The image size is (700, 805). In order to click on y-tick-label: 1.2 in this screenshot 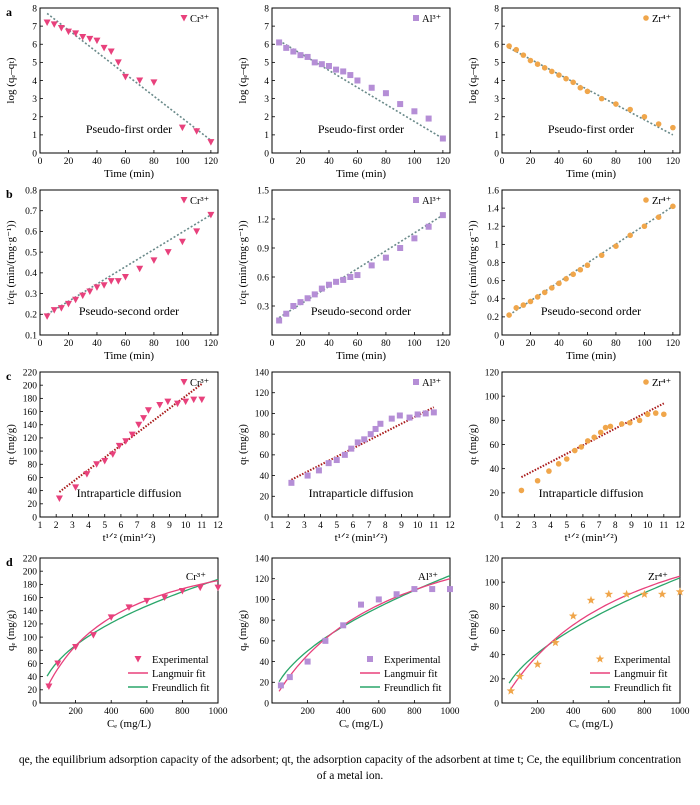, I will do `click(263, 220)`.